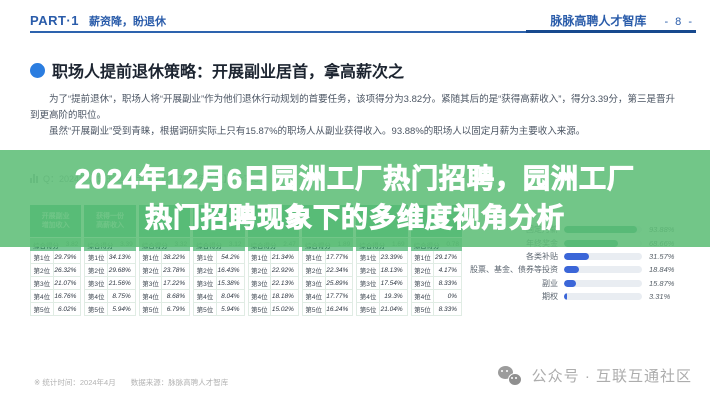 This screenshot has height=400, width=710. I want to click on rank-row: 第4位 8.04%, so click(219, 296).